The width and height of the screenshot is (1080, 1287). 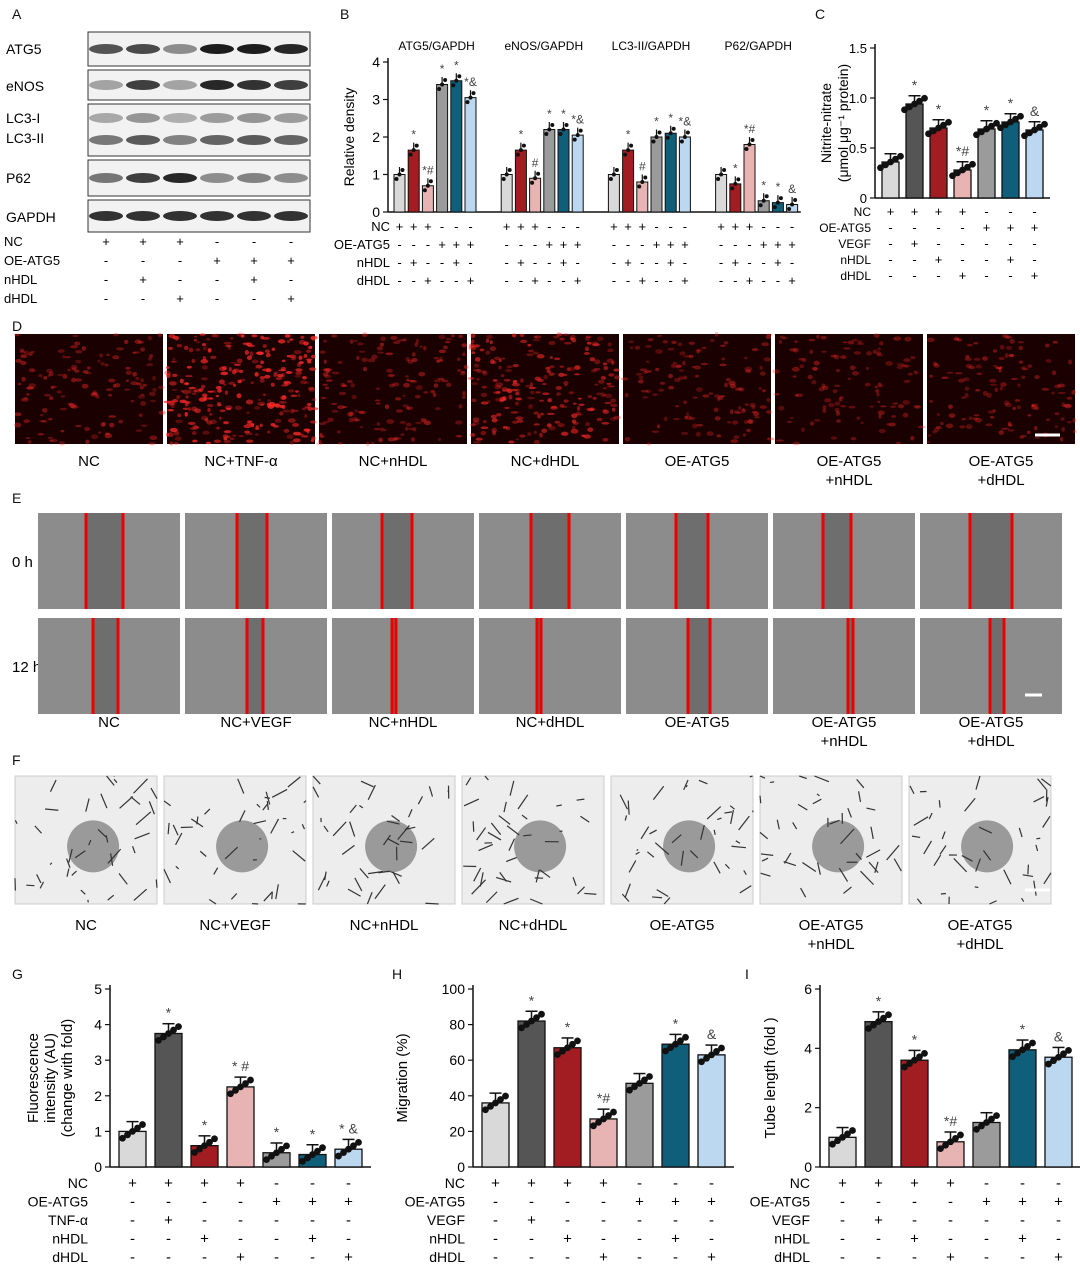 What do you see at coordinates (531, 1094) in the screenshot?
I see `bar` at bounding box center [531, 1094].